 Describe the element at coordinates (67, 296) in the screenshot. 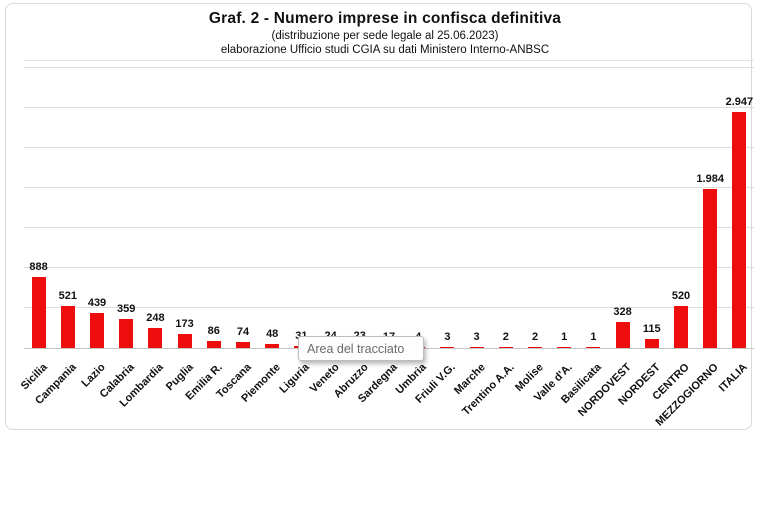

I see `bar-value-label: 521` at that location.